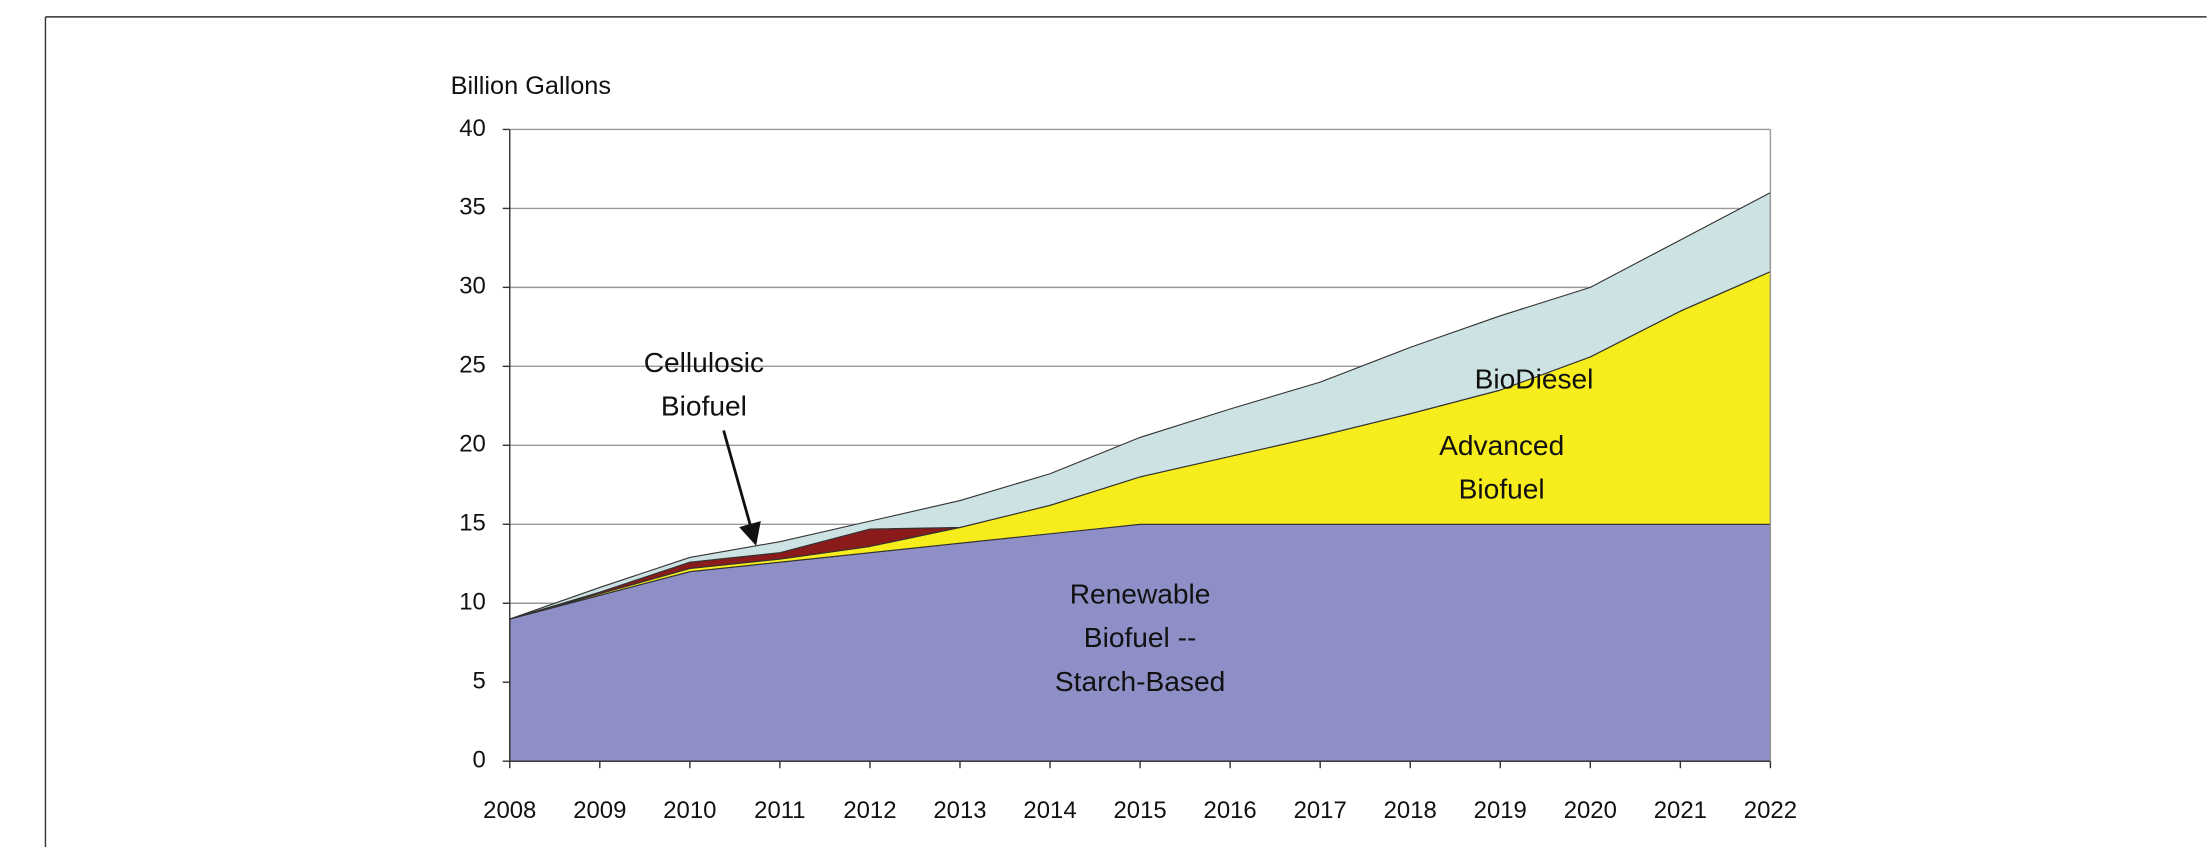  Describe the element at coordinates (479, 759) in the screenshot. I see `y-tick-label: 0` at that location.